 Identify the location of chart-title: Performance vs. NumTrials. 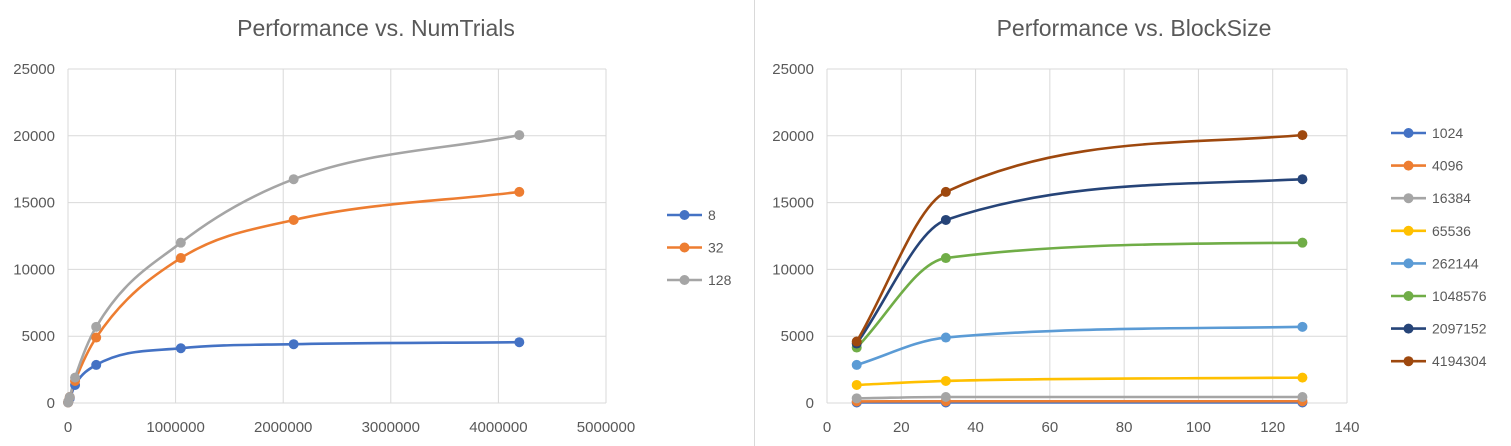
(376, 28).